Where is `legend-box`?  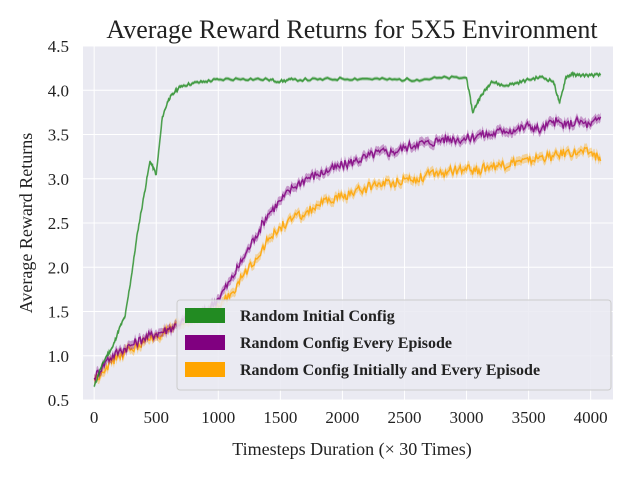 legend-box is located at coordinates (394, 345).